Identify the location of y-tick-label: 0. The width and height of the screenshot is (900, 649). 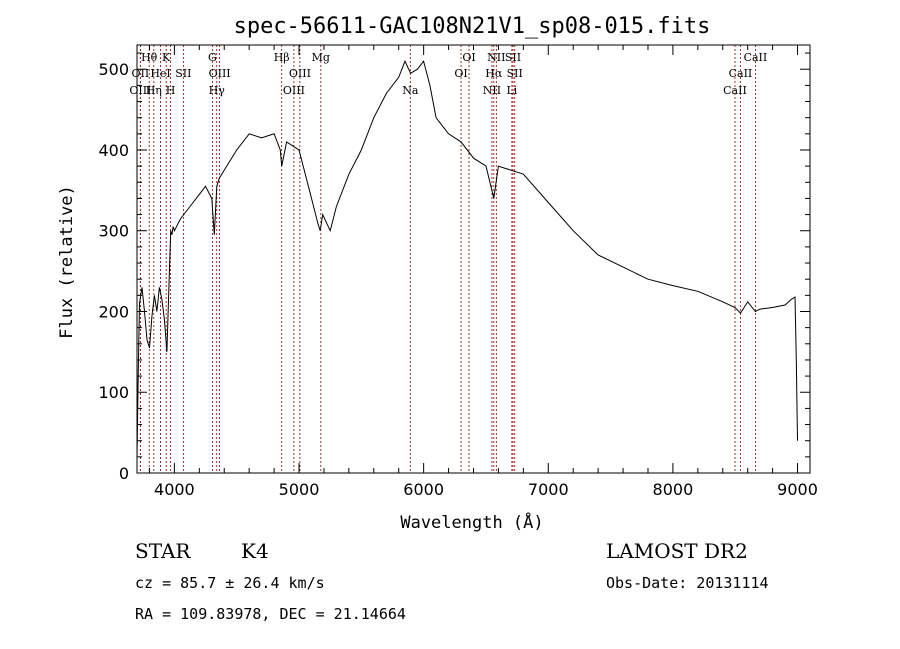
(124, 473).